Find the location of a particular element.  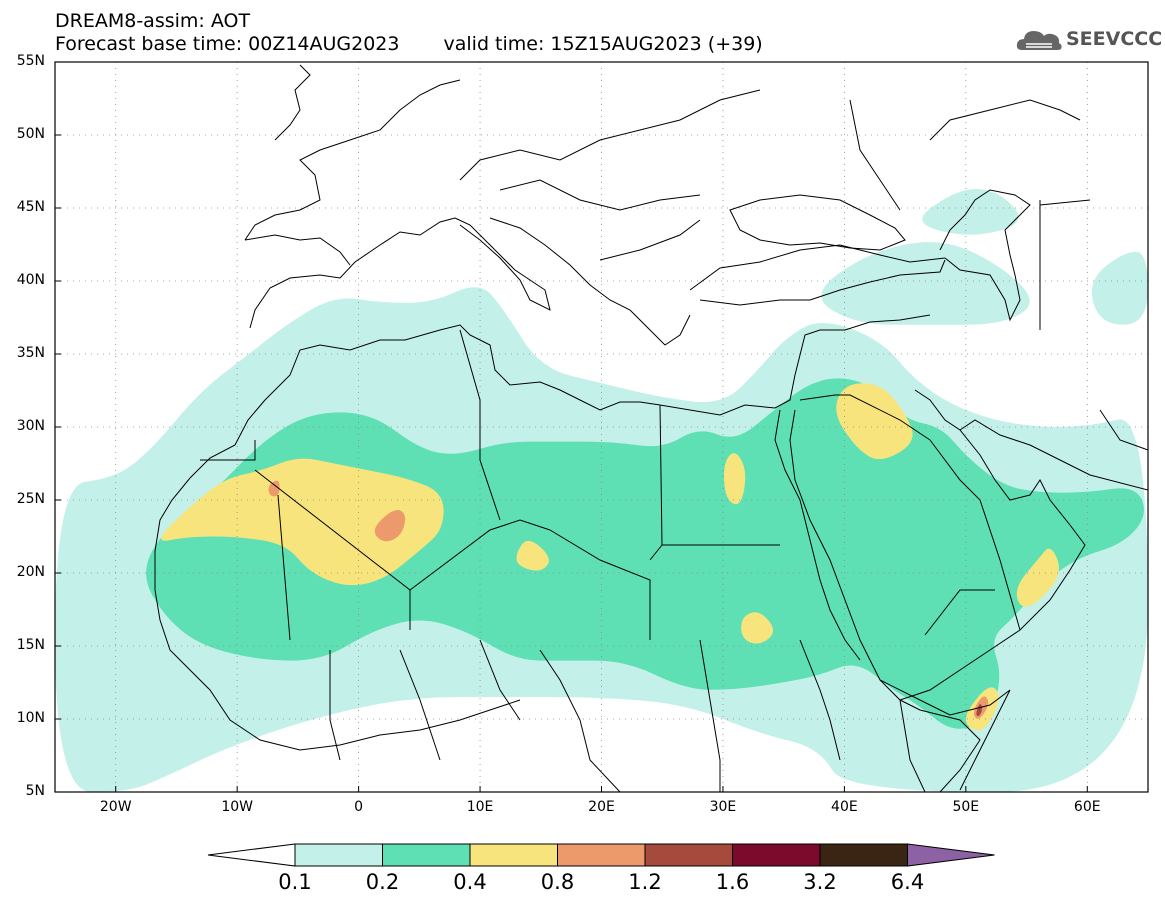

forecast-base-time: Forecast base time: 00Z14AUG2023 is located at coordinates (227, 44).